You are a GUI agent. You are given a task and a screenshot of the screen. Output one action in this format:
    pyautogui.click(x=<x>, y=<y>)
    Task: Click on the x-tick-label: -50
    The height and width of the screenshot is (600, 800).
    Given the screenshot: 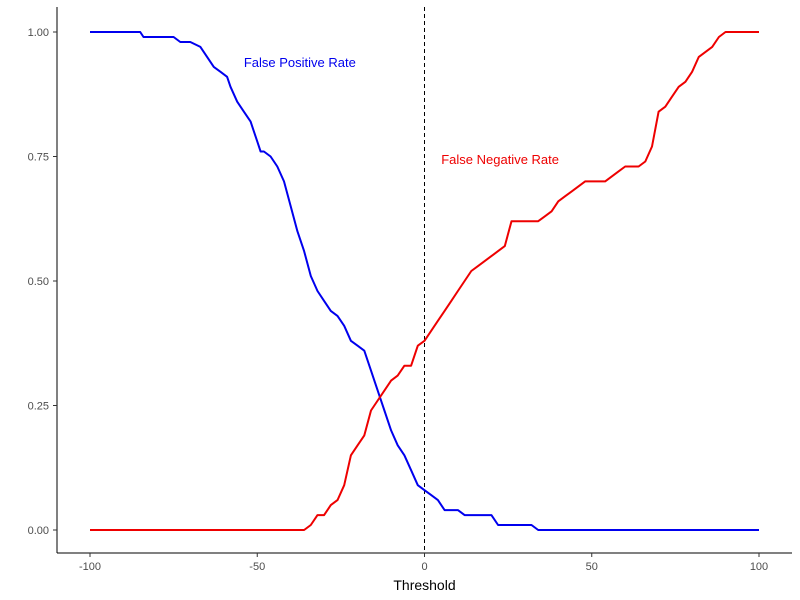 What is the action you would take?
    pyautogui.click(x=257, y=567)
    